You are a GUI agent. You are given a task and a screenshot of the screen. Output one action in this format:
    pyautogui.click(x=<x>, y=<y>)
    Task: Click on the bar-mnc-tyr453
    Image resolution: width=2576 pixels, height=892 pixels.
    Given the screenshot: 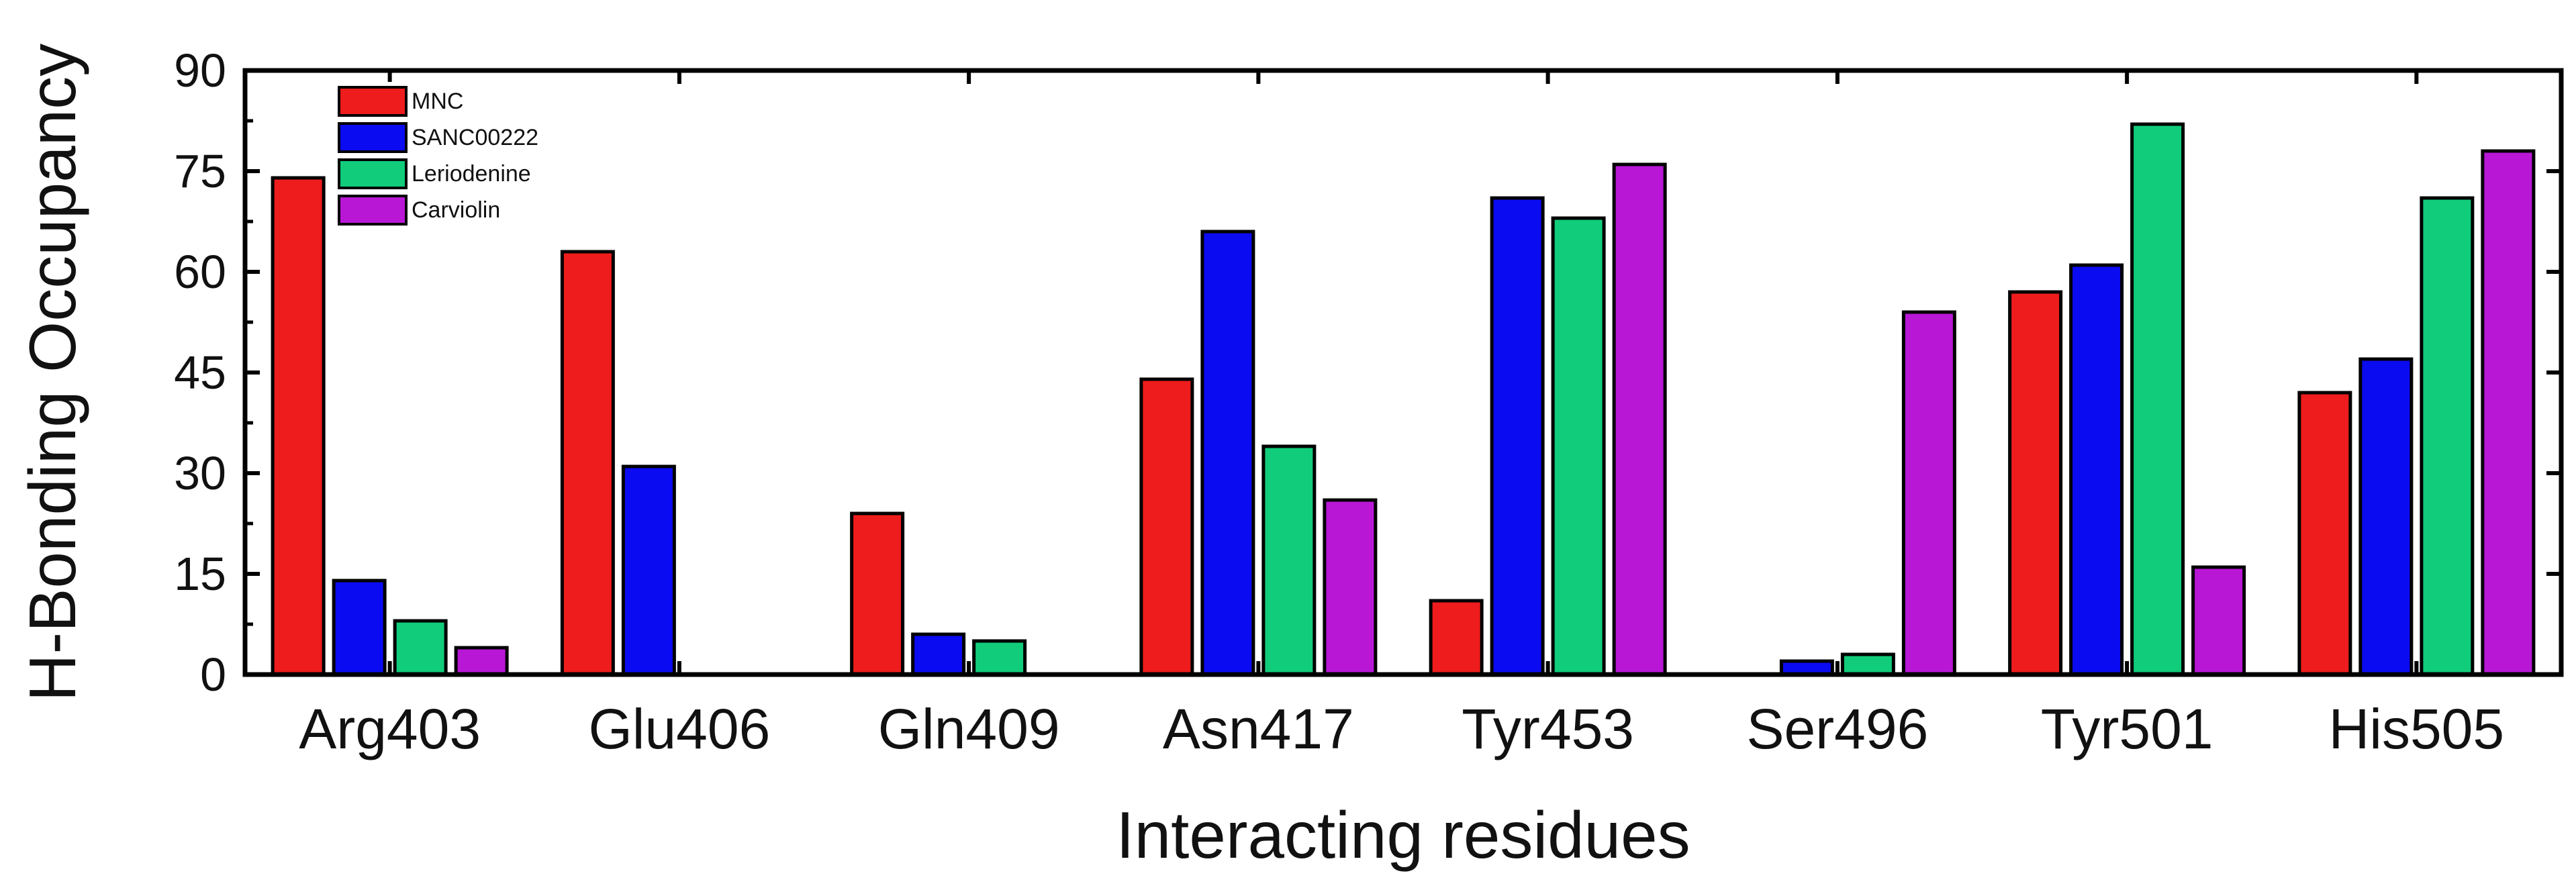 What is the action you would take?
    pyautogui.click(x=1456, y=638)
    